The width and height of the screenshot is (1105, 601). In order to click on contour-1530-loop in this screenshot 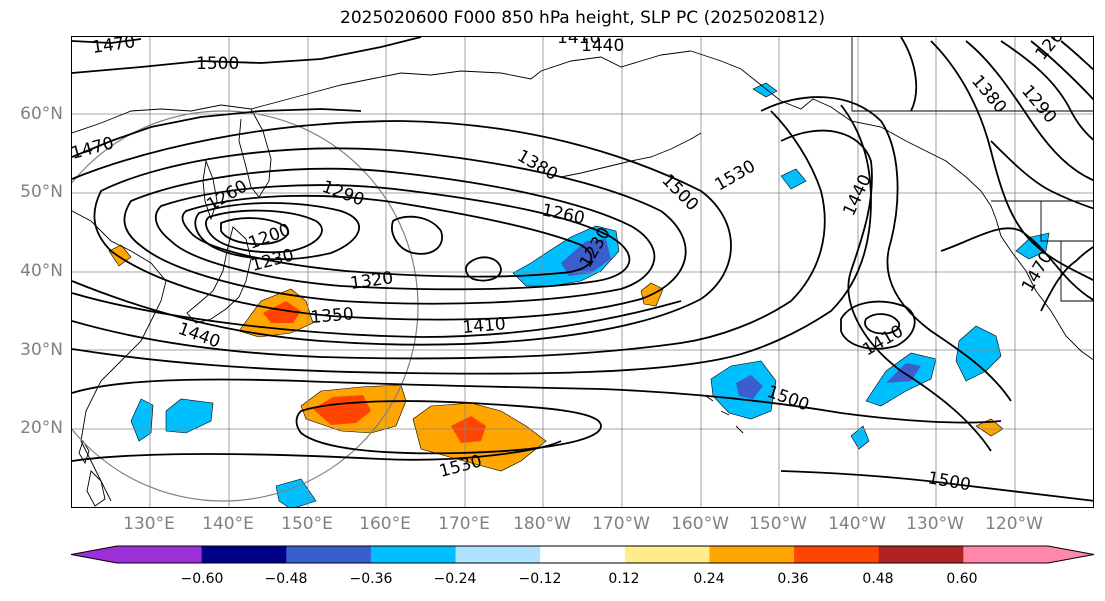, I will do `click(448, 427)`.